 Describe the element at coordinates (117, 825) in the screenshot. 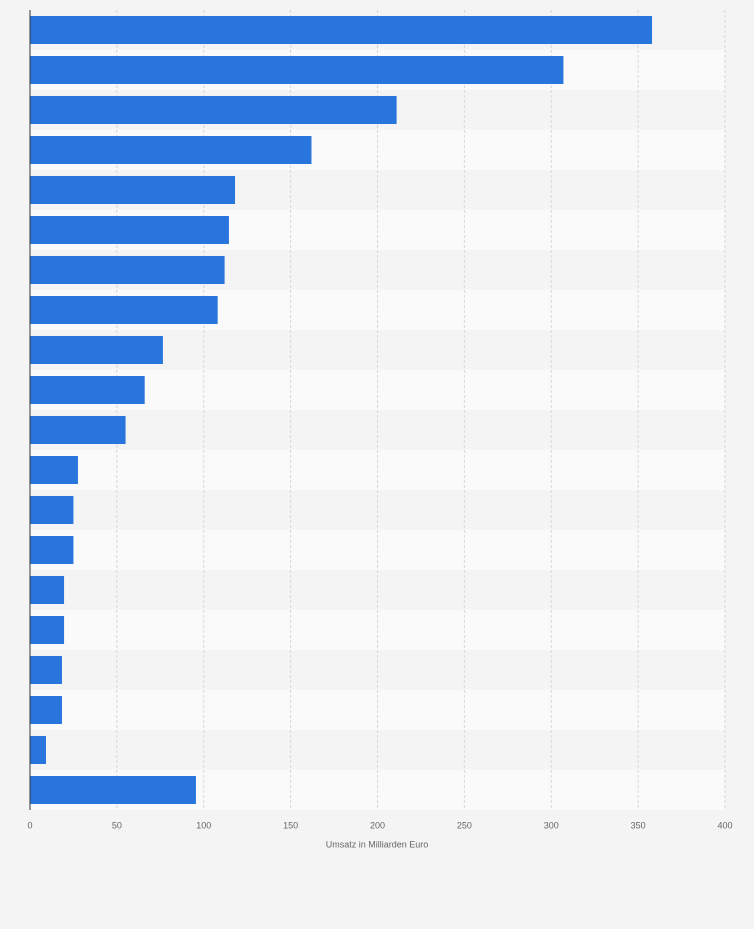

I see `x-tick-label: 50` at that location.